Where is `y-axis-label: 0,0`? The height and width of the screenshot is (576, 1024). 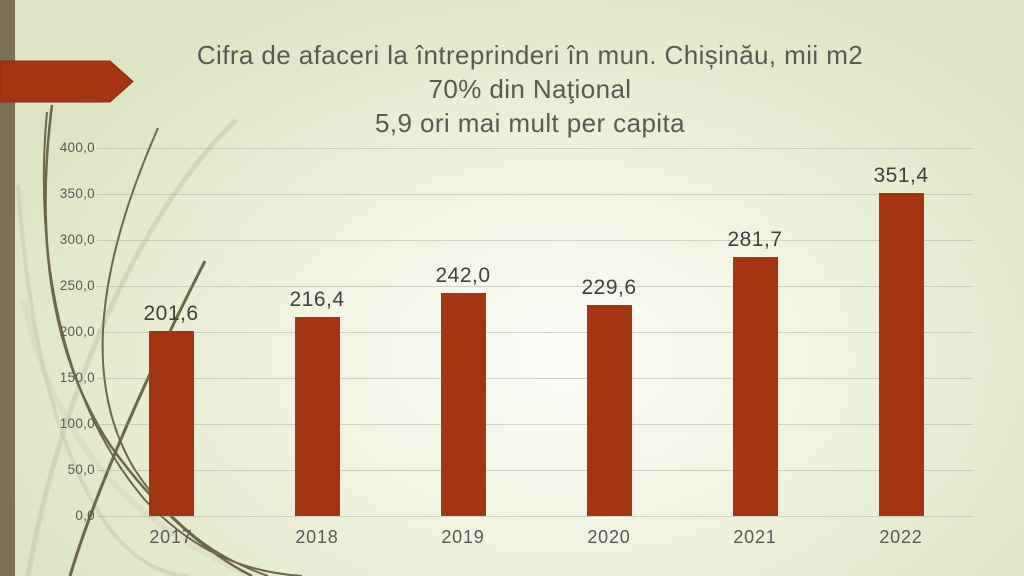
y-axis-label: 0,0 is located at coordinates (85, 515).